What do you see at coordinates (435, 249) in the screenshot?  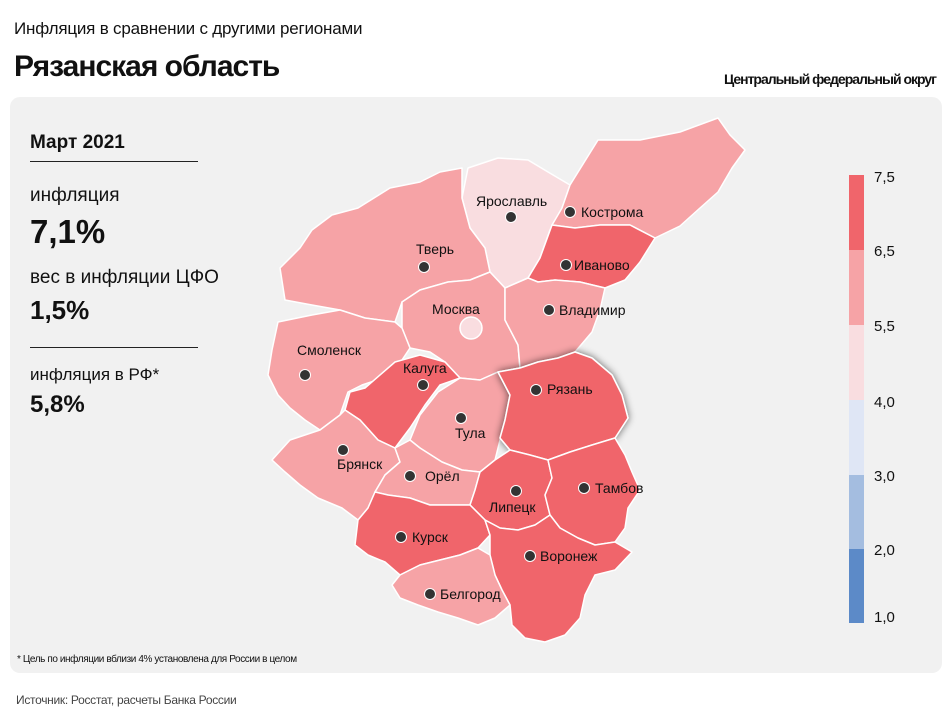 I see `city-label: Тверь` at bounding box center [435, 249].